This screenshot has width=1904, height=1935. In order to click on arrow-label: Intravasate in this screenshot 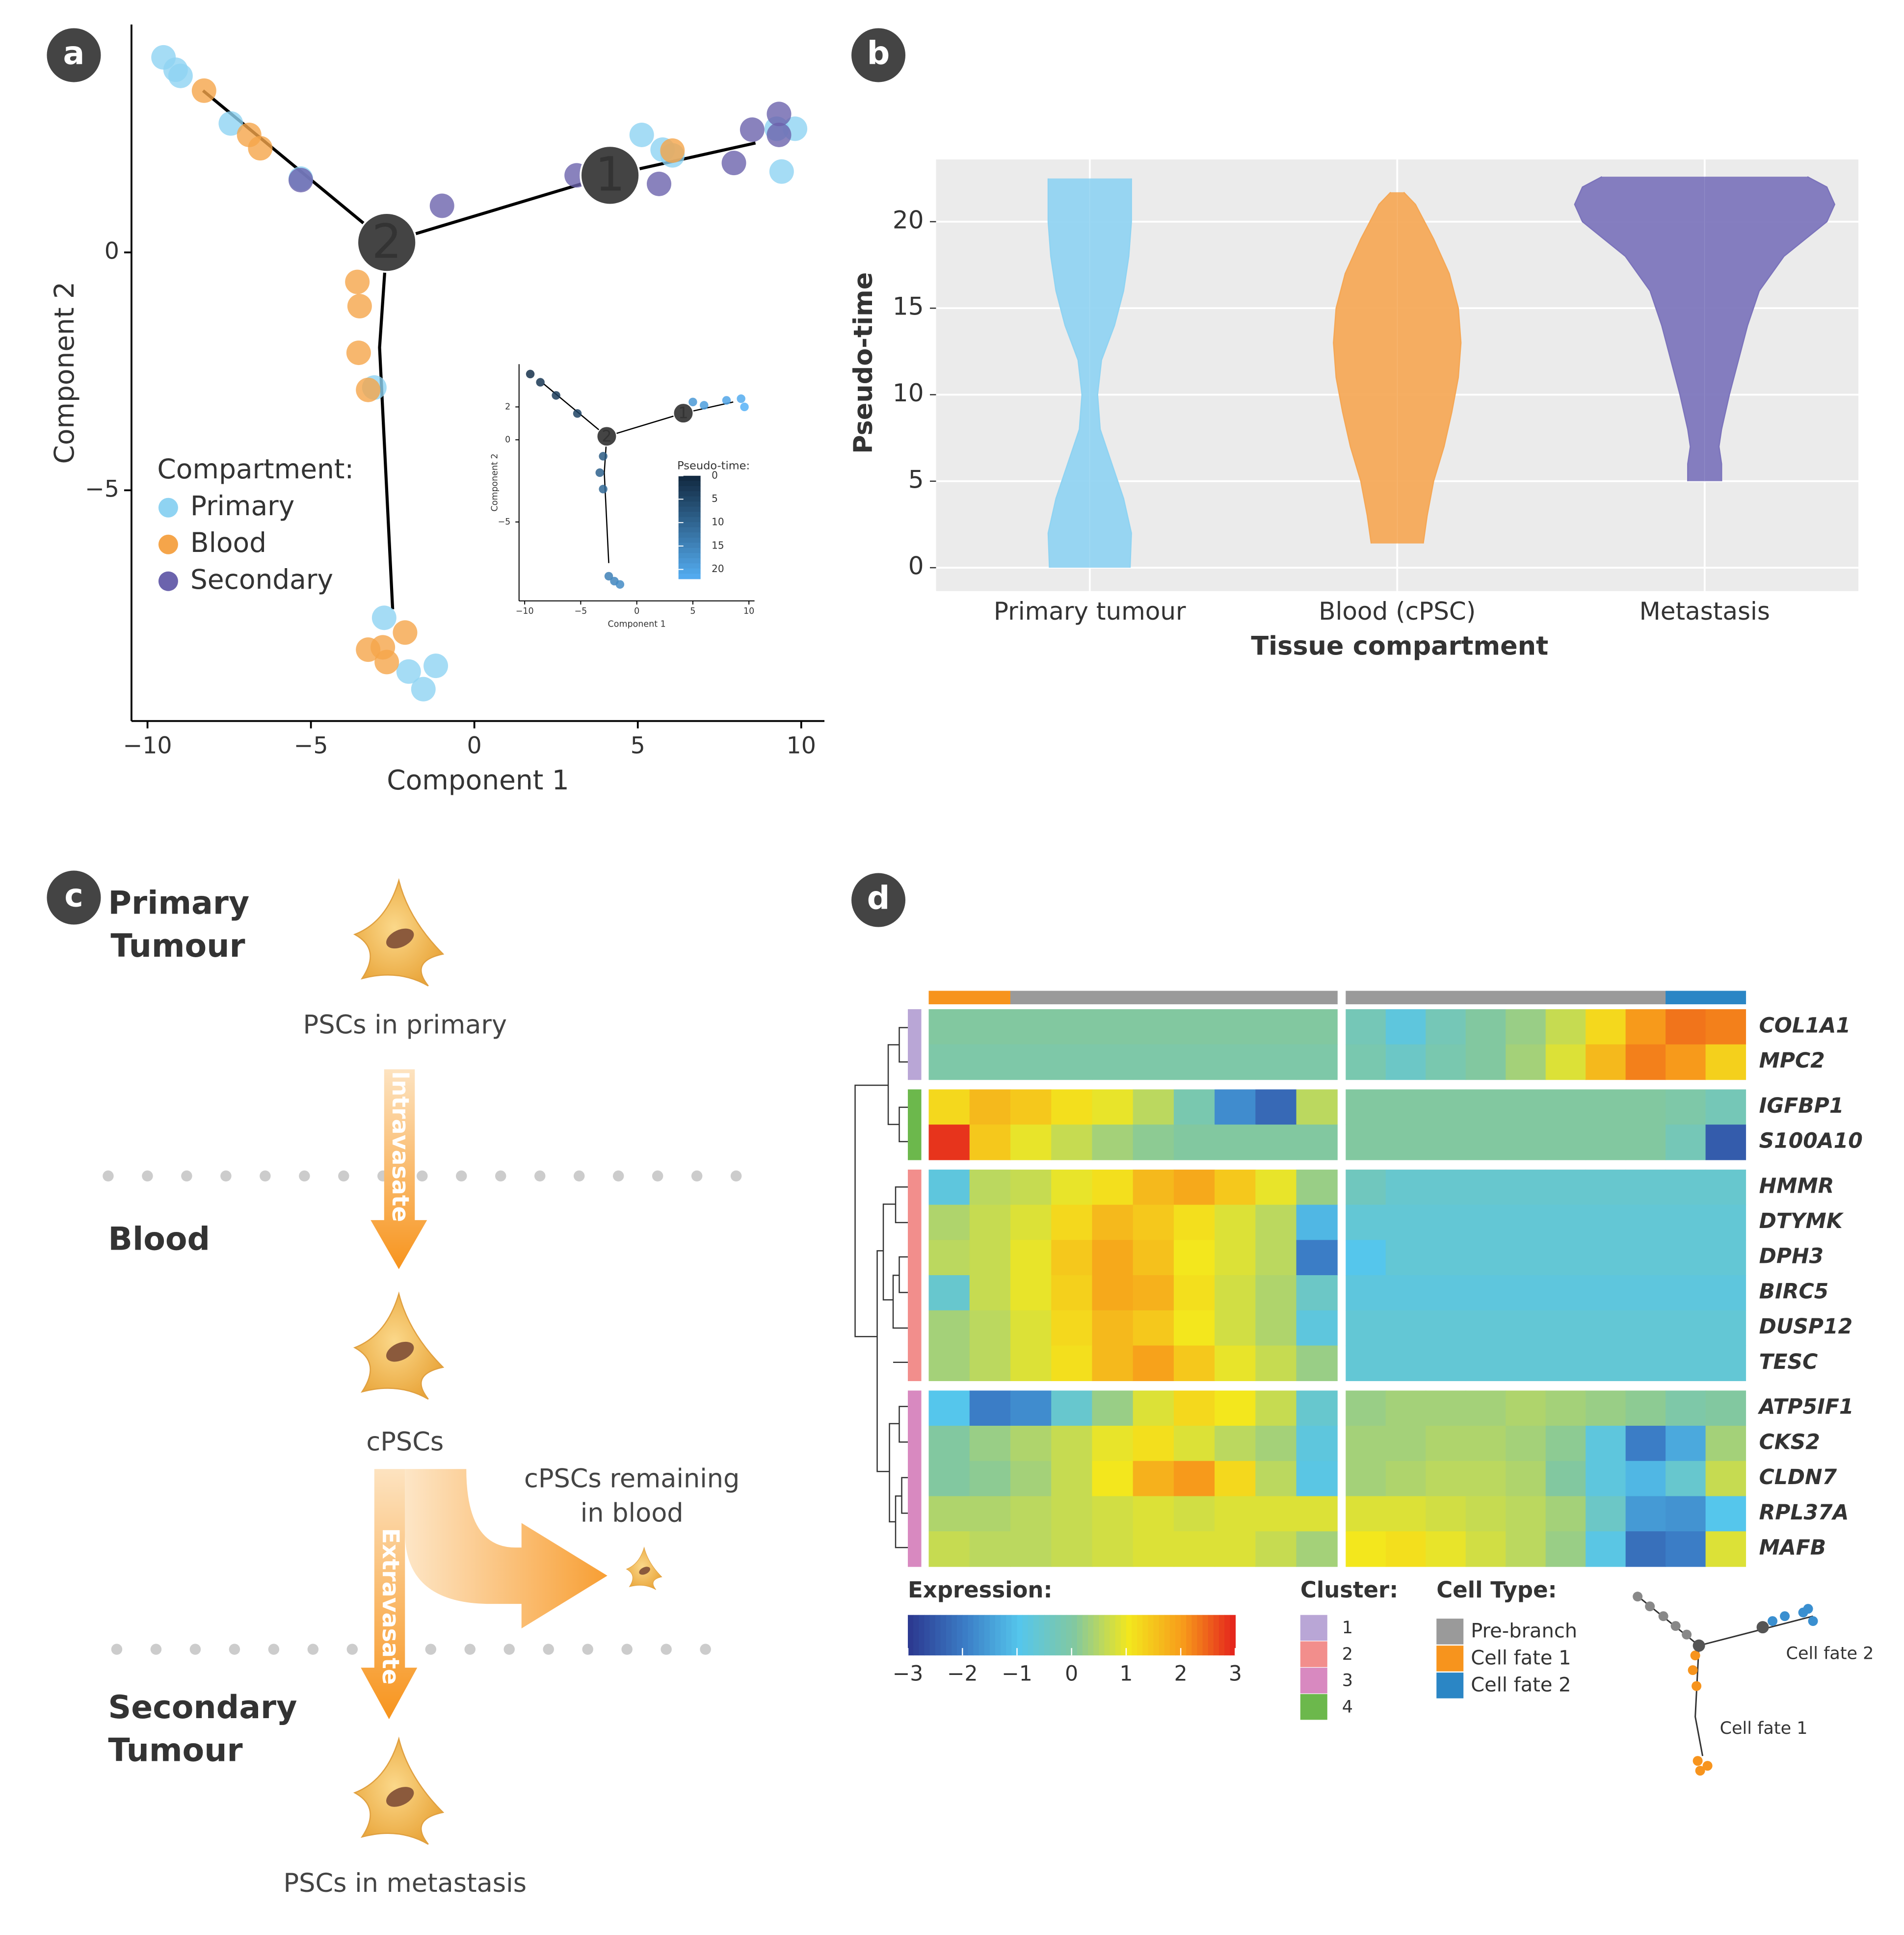, I will do `click(400, 1146)`.